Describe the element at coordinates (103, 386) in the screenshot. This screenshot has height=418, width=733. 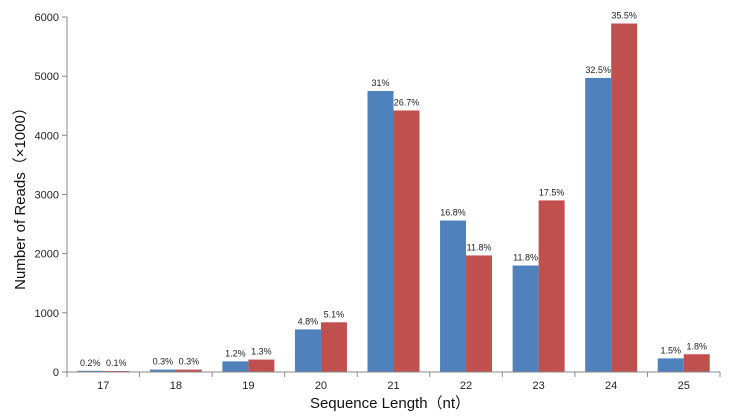
I see `x-tick-label: 17` at that location.